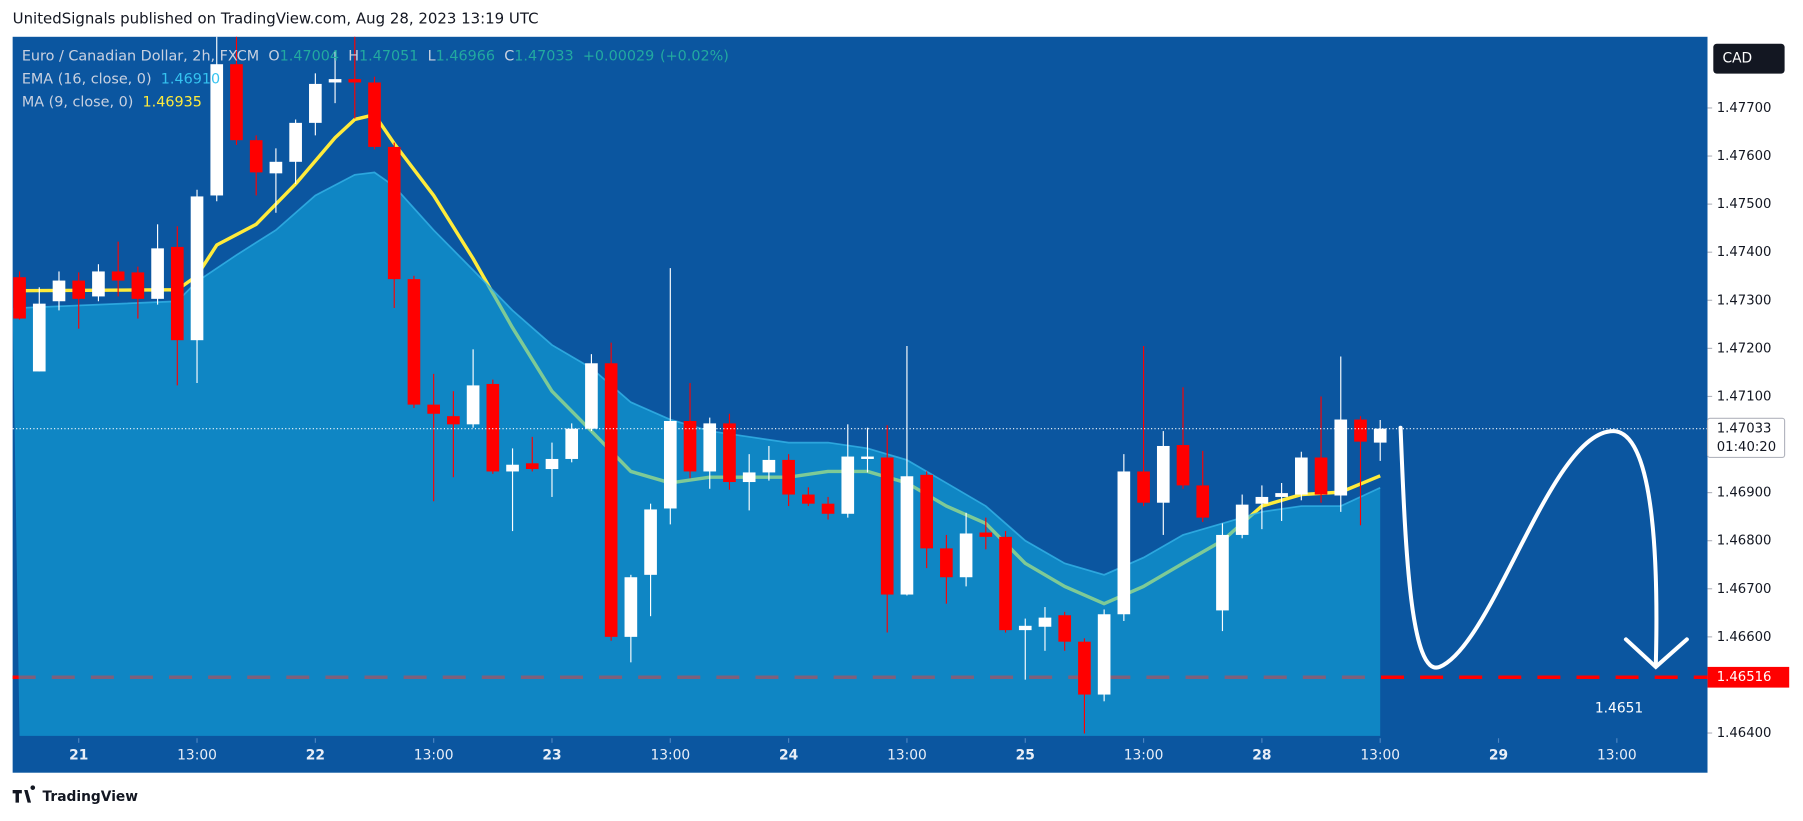 The image size is (1803, 821). I want to click on target-annotation: 1.4651, so click(1619, 708).